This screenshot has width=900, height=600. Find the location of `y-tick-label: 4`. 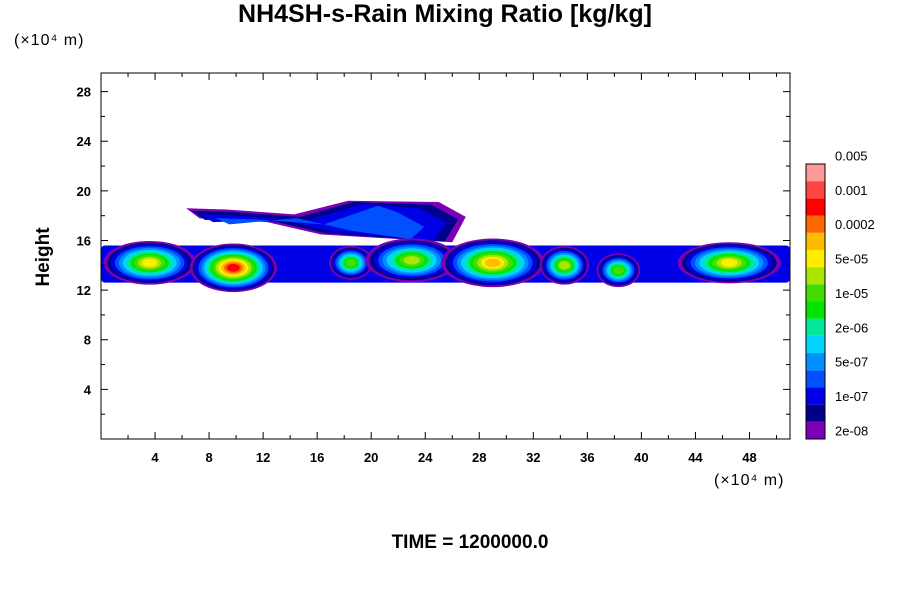

y-tick-label: 4 is located at coordinates (88, 389).